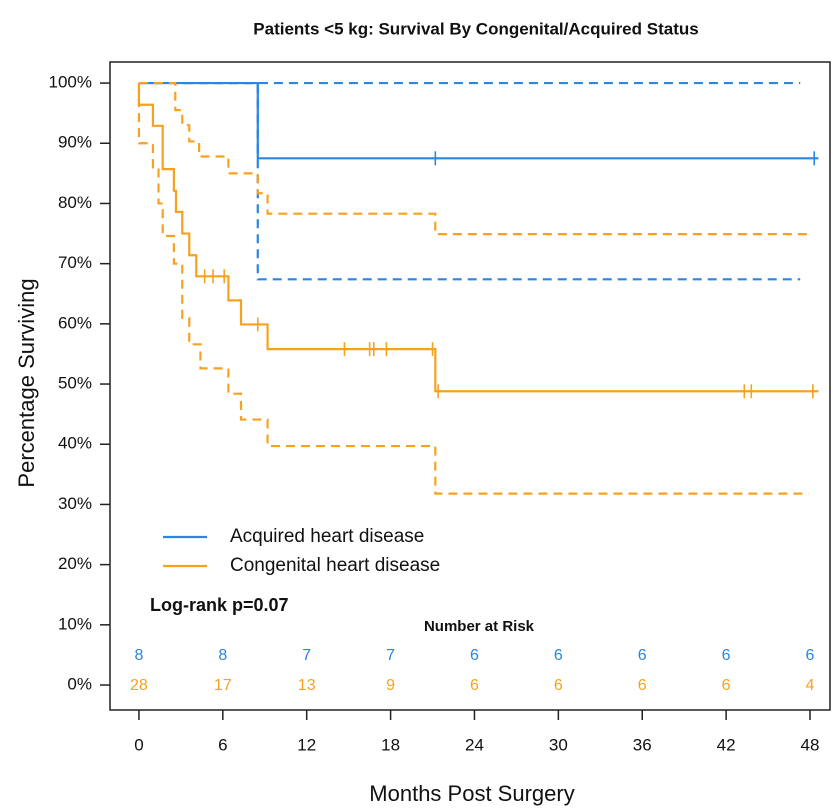 This screenshot has height=811, width=833. Describe the element at coordinates (75, 623) in the screenshot. I see `y-tick-label: 10%` at that location.